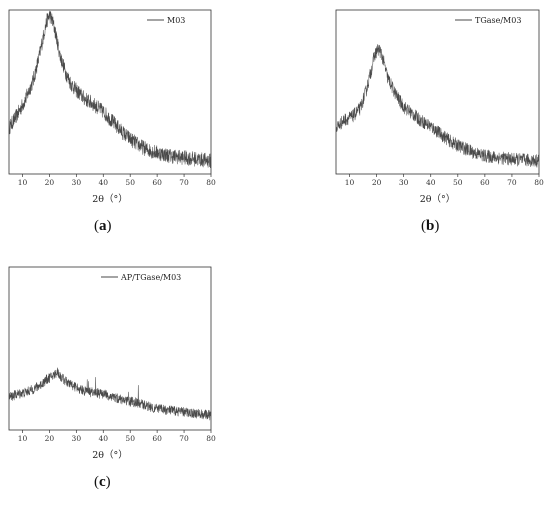 The width and height of the screenshot is (550, 505). I want to click on x-tick-label-c-80: 80, so click(211, 438).